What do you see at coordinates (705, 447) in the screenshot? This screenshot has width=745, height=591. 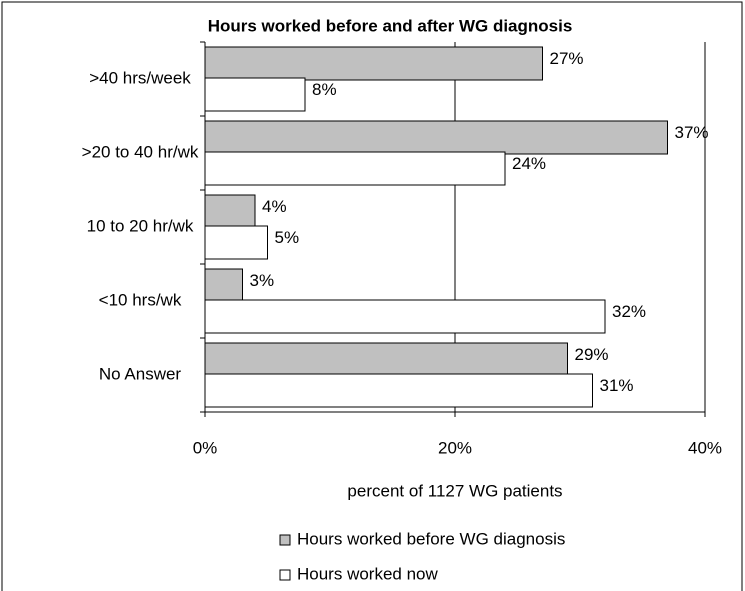 I see `x-tick-label: 40%` at bounding box center [705, 447].